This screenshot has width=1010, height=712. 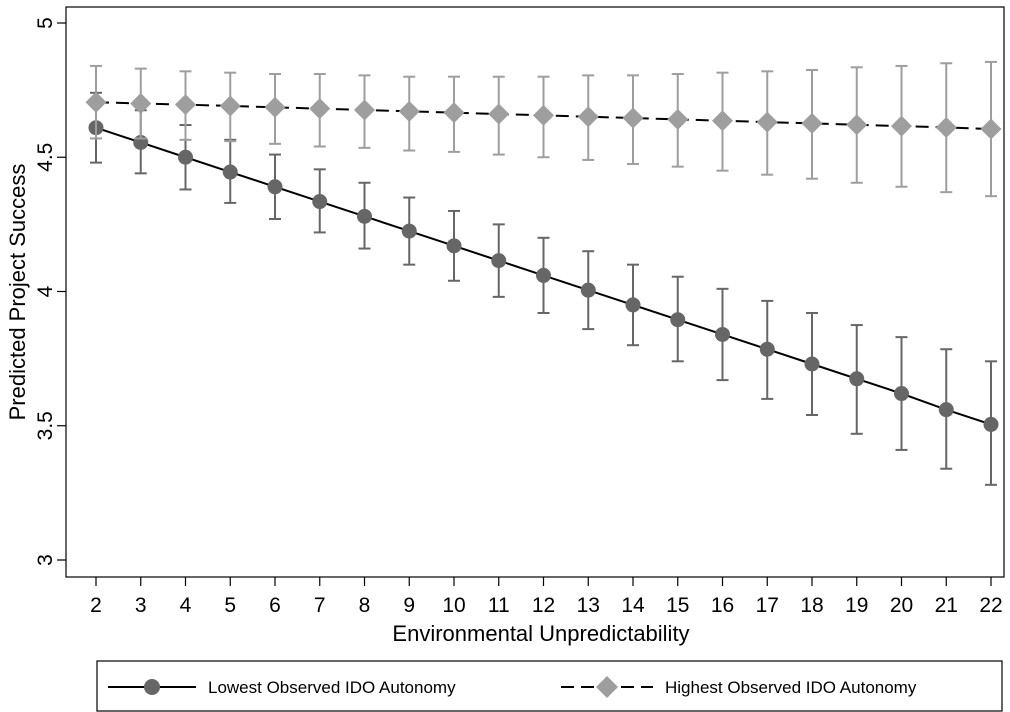 I want to click on x-tick-label: 14, so click(x=633, y=605).